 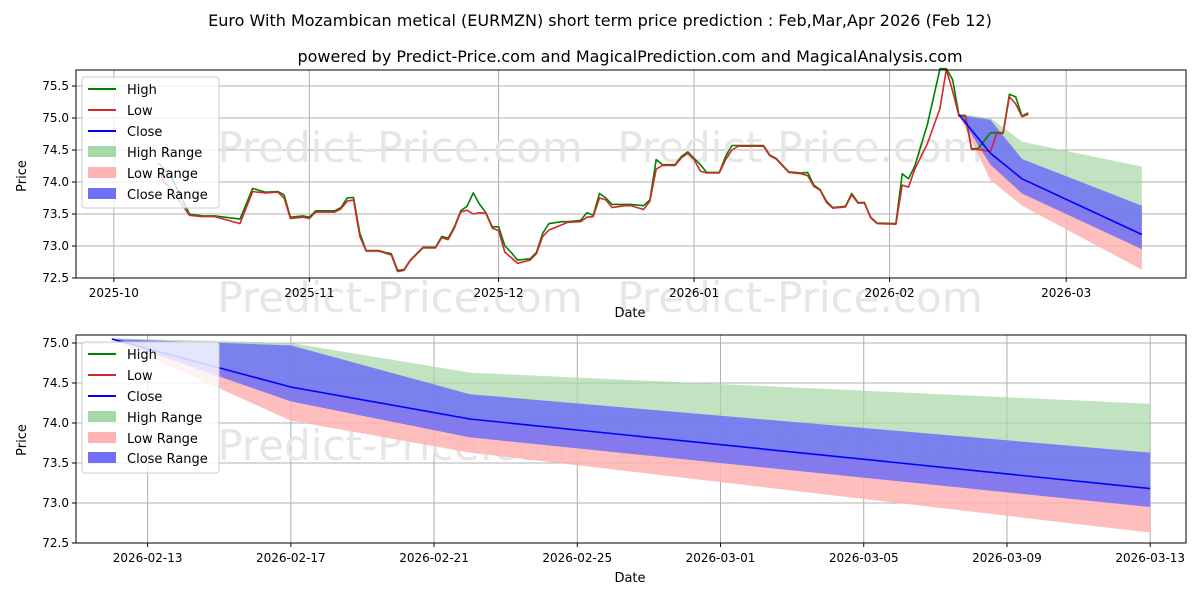 I want to click on top-y-tick-label: 73.5, so click(x=55, y=214).